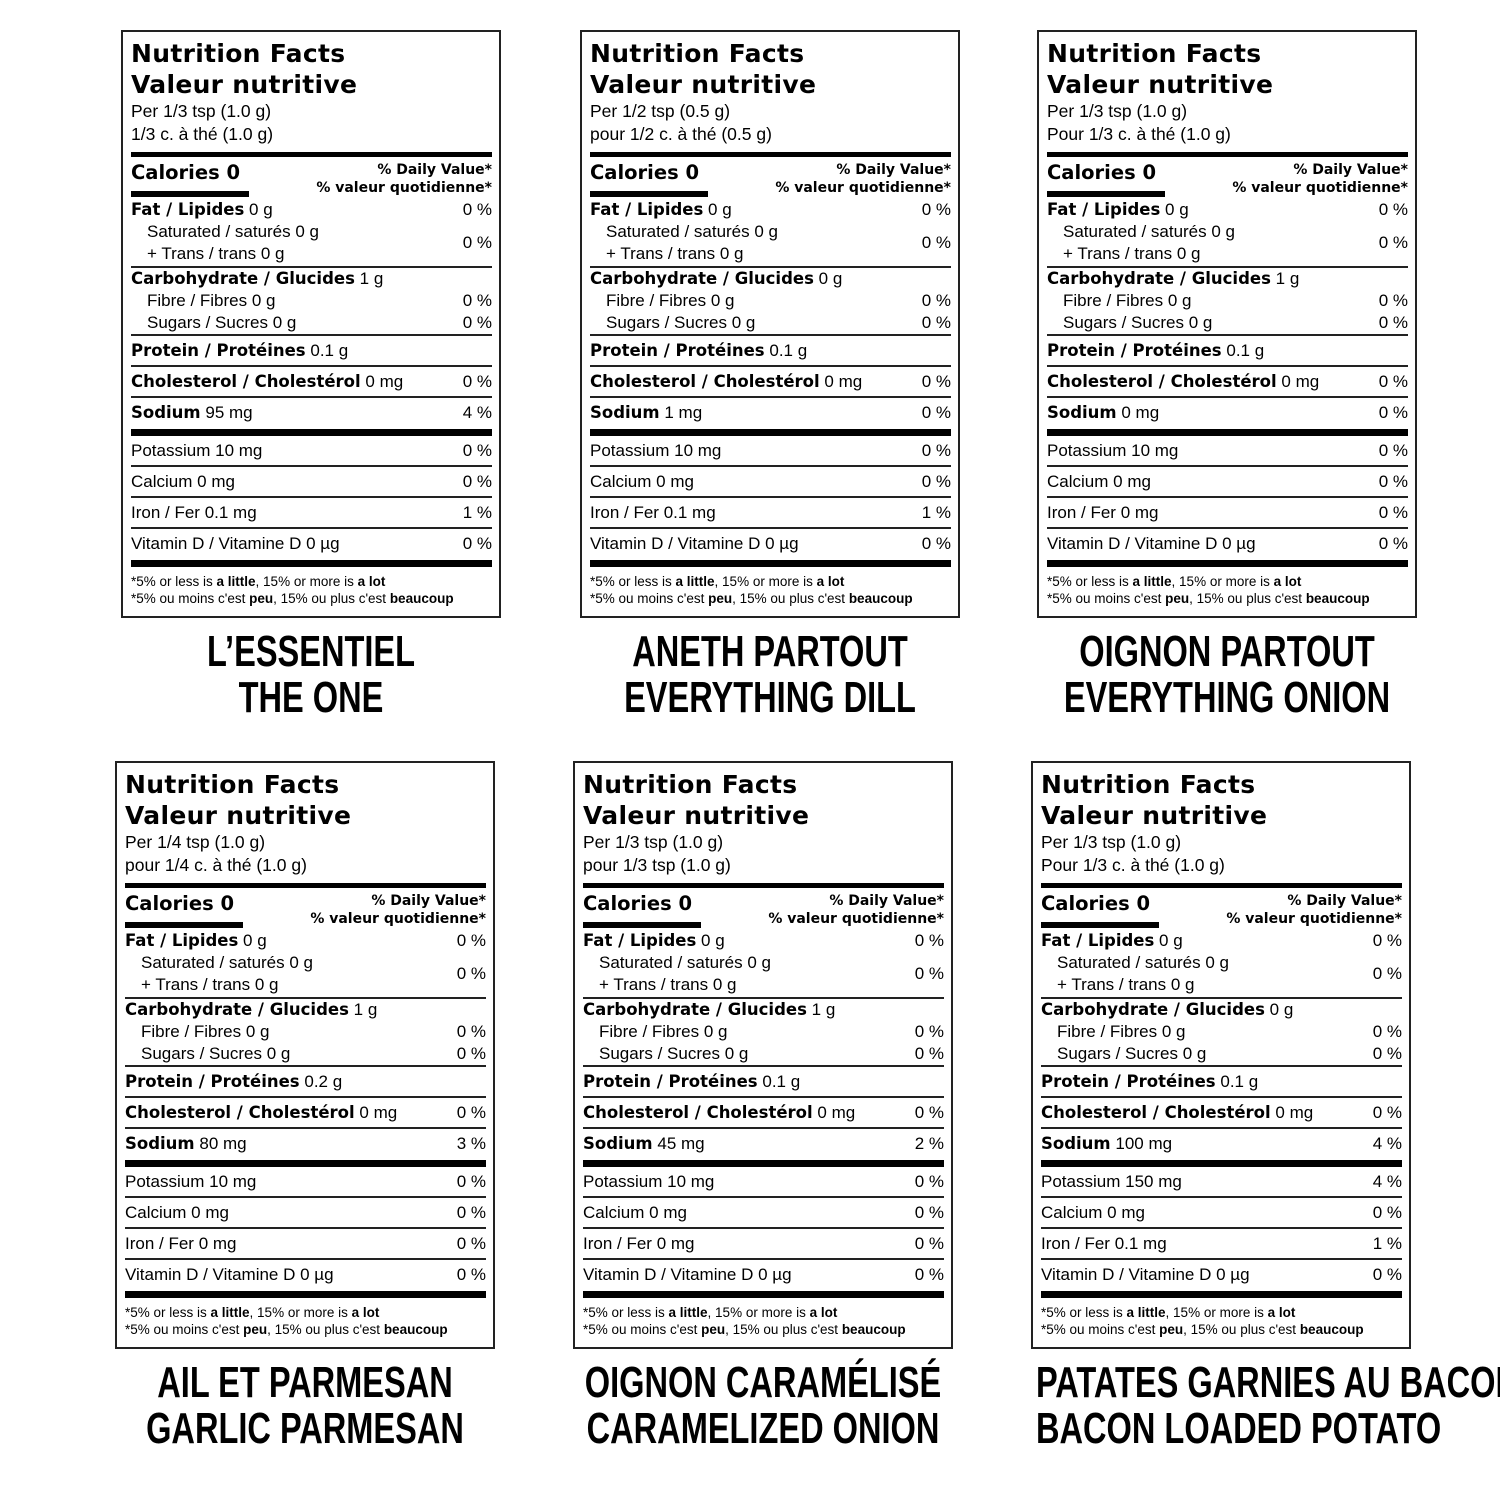 Image resolution: width=1500 pixels, height=1500 pixels. What do you see at coordinates (1268, 1382) in the screenshot?
I see `product-name-fr: PATATES GARNIES AU BACON` at bounding box center [1268, 1382].